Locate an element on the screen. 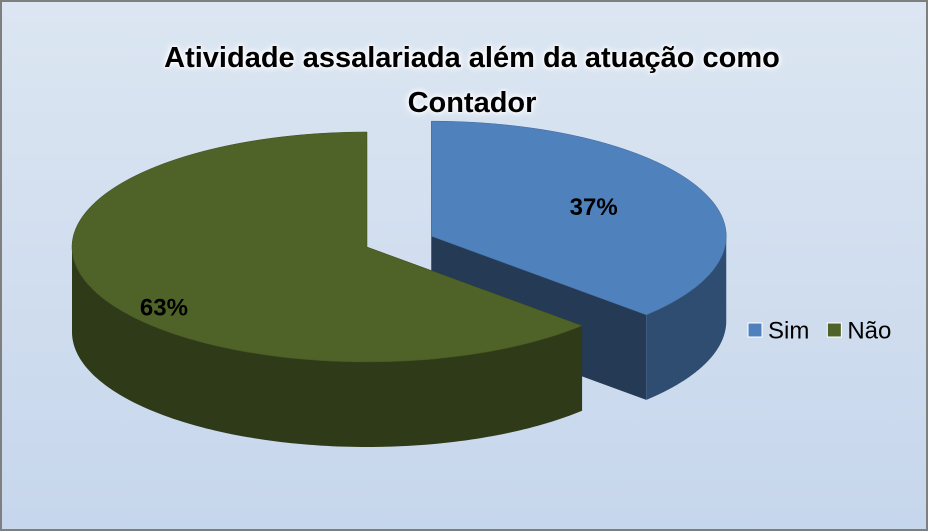 Image resolution: width=928 pixels, height=531 pixels. pie-slice is located at coordinates (578, 218).